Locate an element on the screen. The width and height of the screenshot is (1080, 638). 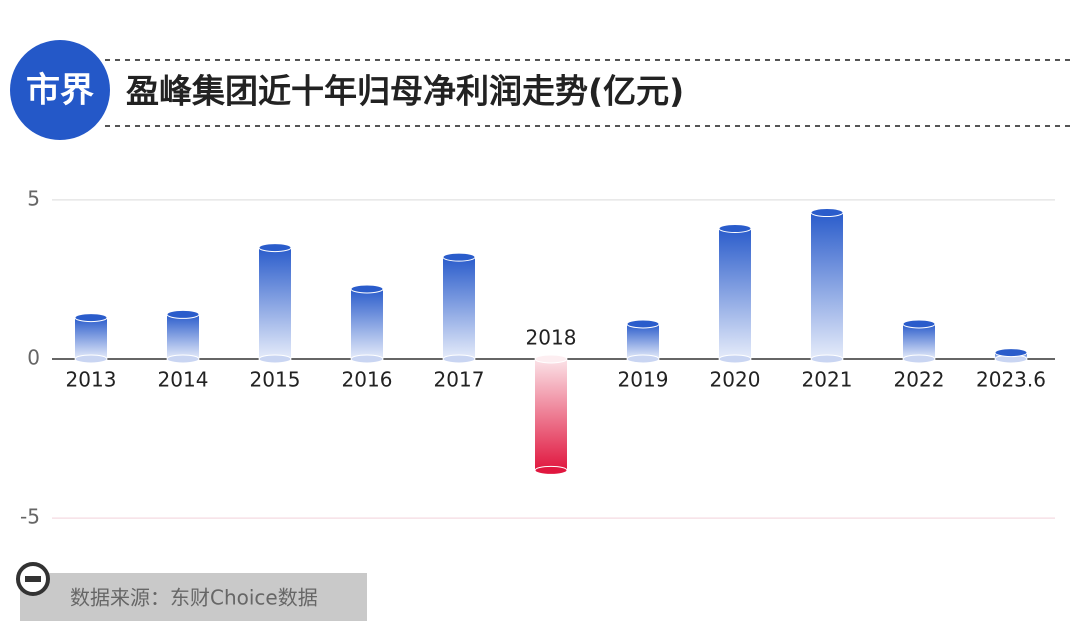
logo: 市界 is located at coordinates (60, 91).